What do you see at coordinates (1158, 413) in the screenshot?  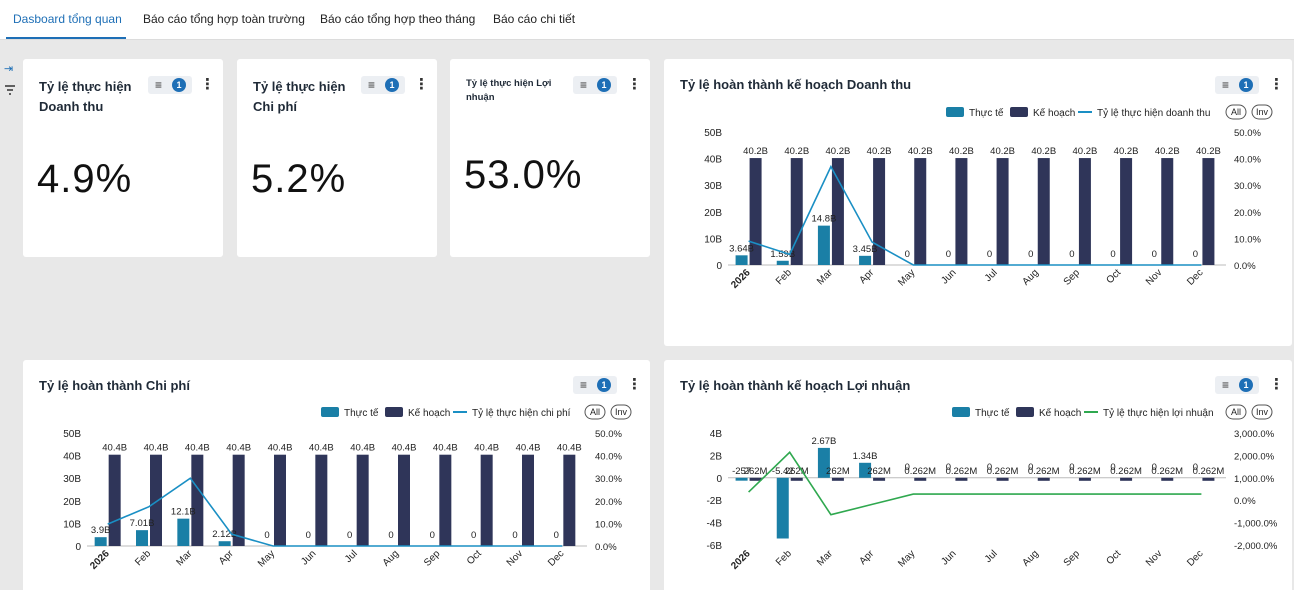 I see `legend-label-rate: Tỷ lệ thực hiện lợi nhuận` at bounding box center [1158, 413].